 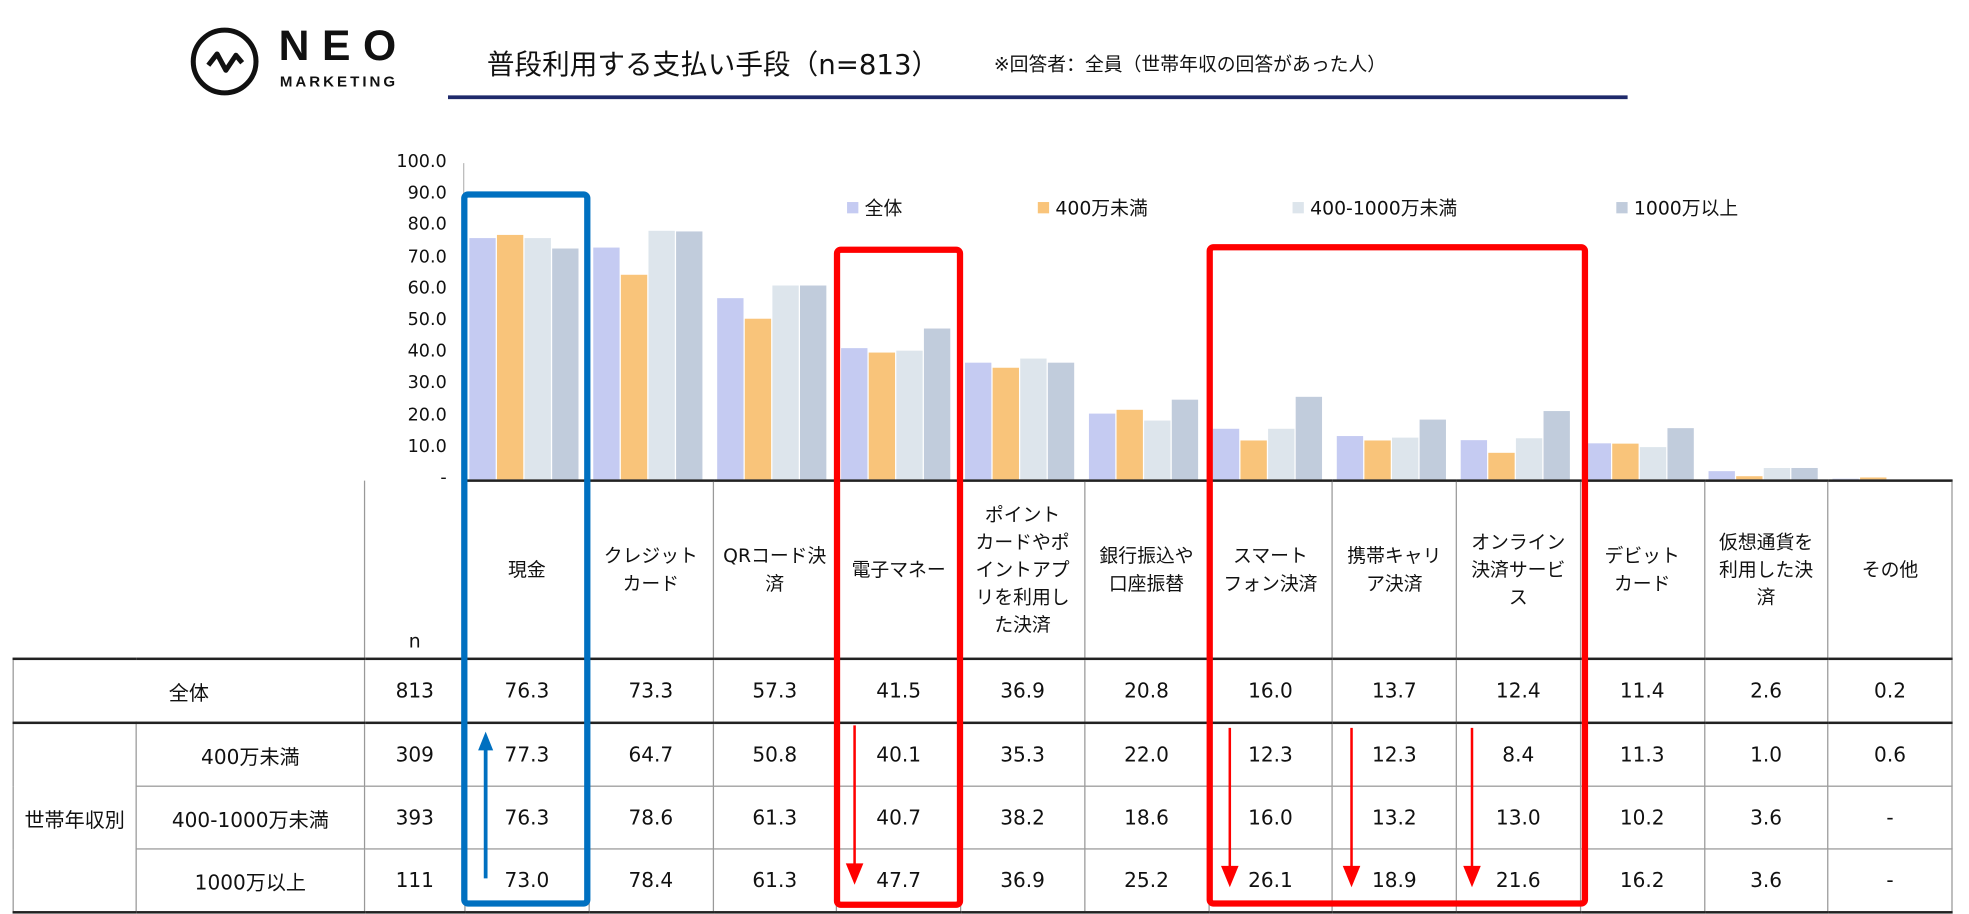 What do you see at coordinates (527, 691) in the screenshot?
I see `value-cell: 76.3` at bounding box center [527, 691].